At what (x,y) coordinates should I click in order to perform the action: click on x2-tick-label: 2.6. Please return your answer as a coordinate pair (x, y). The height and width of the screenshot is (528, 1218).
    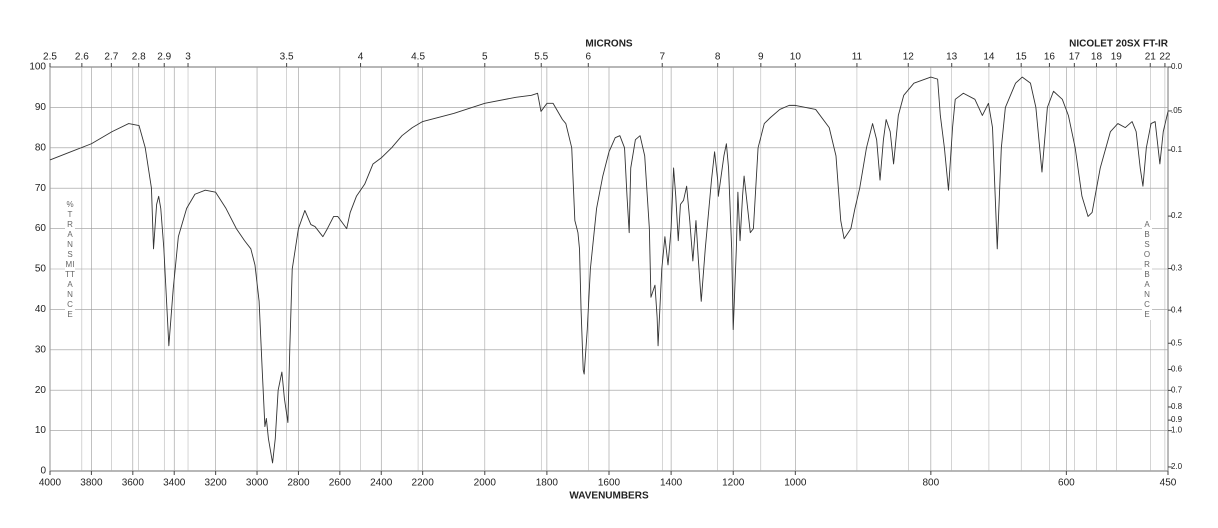
    Looking at the image, I should click on (82, 57).